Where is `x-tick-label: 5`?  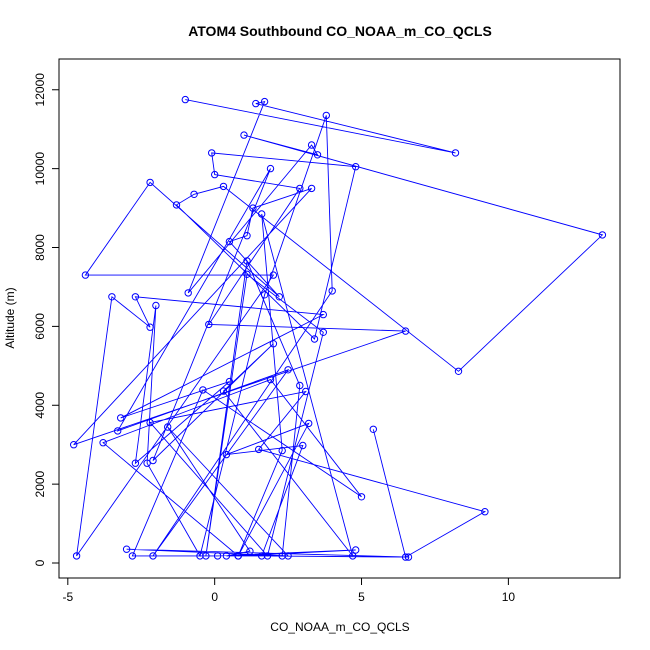
x-tick-label: 5 is located at coordinates (361, 597).